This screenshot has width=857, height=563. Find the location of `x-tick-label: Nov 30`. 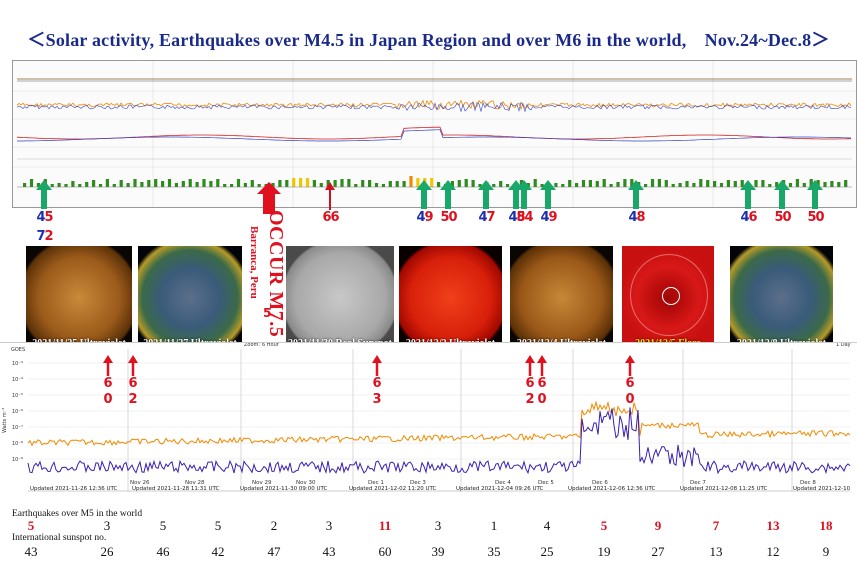

x-tick-label: Nov 30 is located at coordinates (306, 483).